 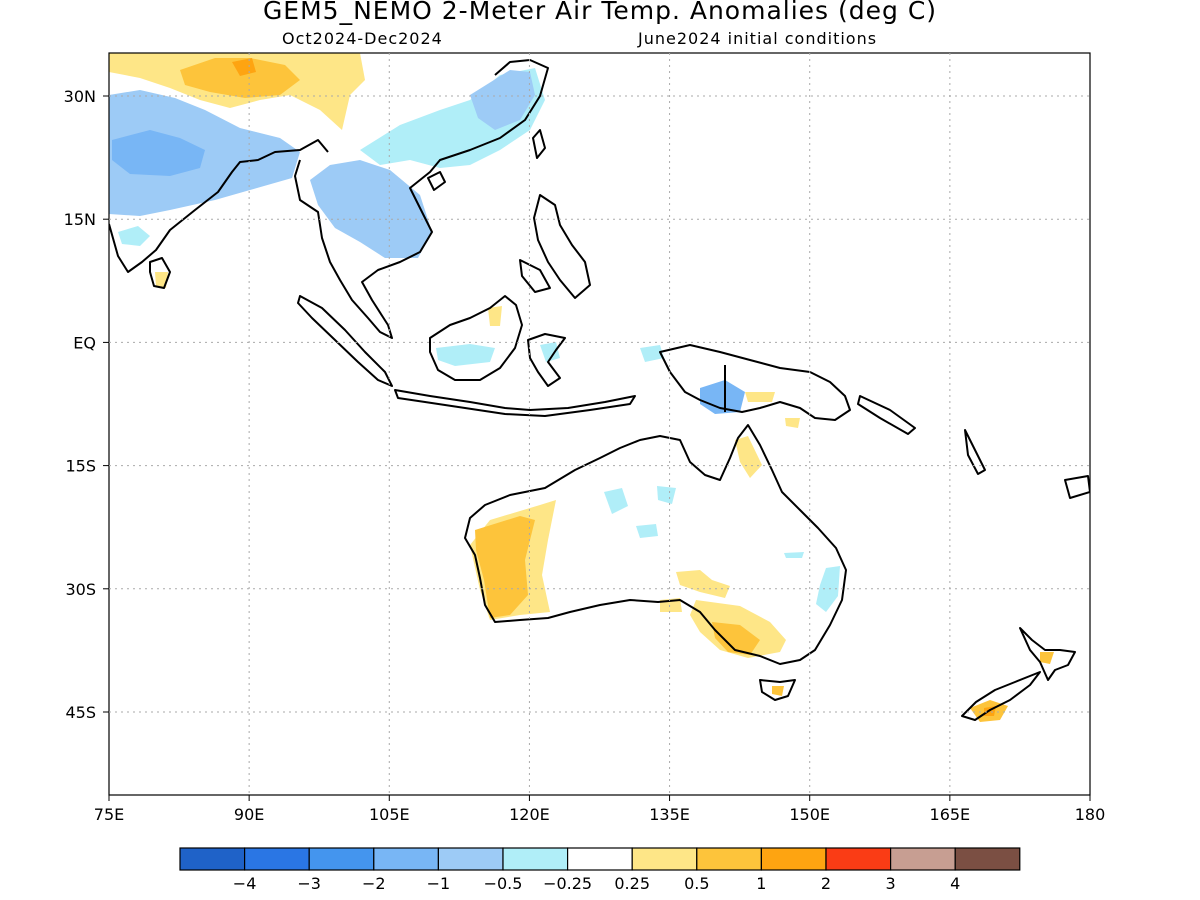 I want to click on colorbar-label: −1, so click(x=439, y=883).